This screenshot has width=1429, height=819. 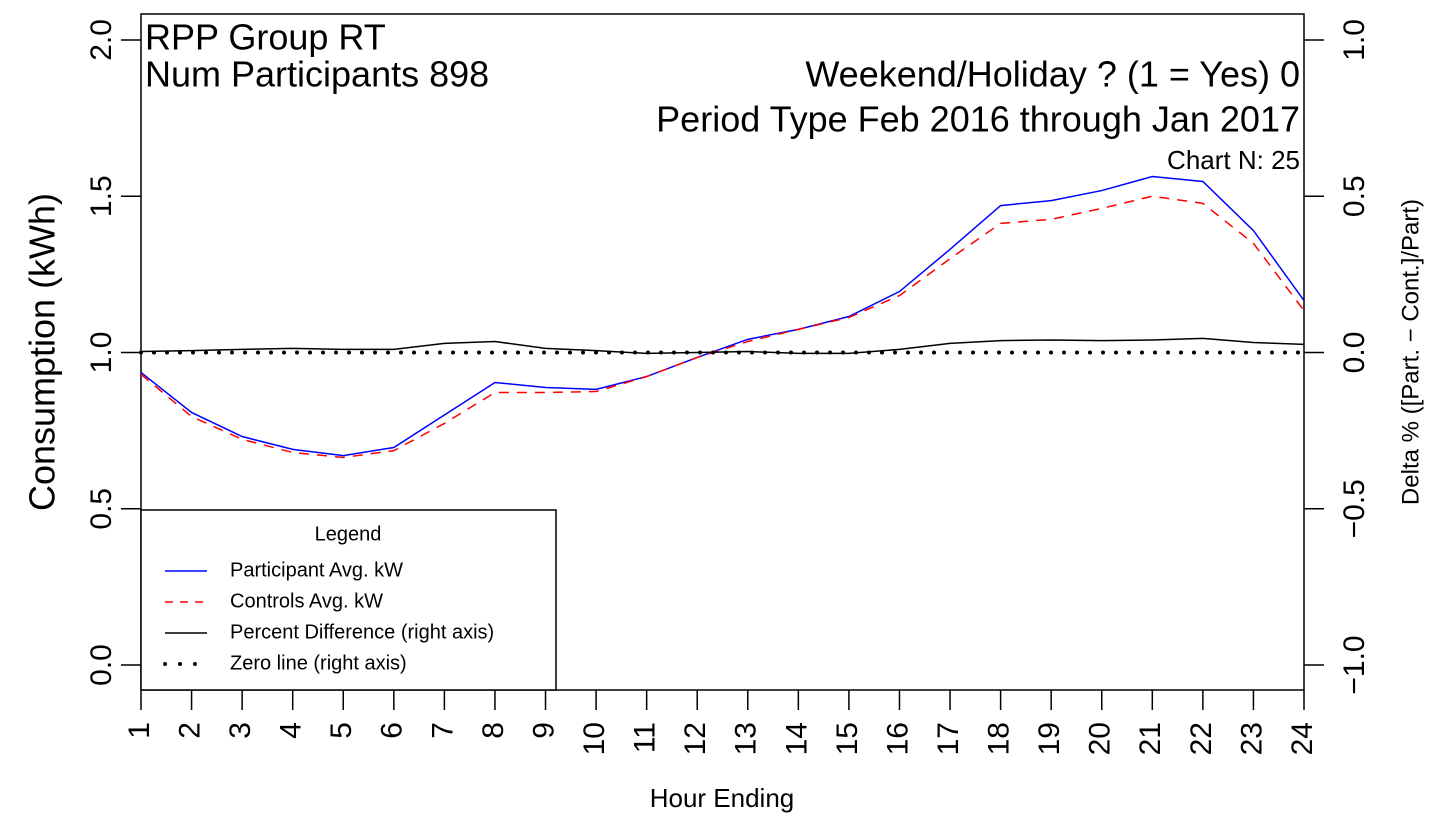 What do you see at coordinates (240, 730) in the screenshot?
I see `x-tick-label: 3` at bounding box center [240, 730].